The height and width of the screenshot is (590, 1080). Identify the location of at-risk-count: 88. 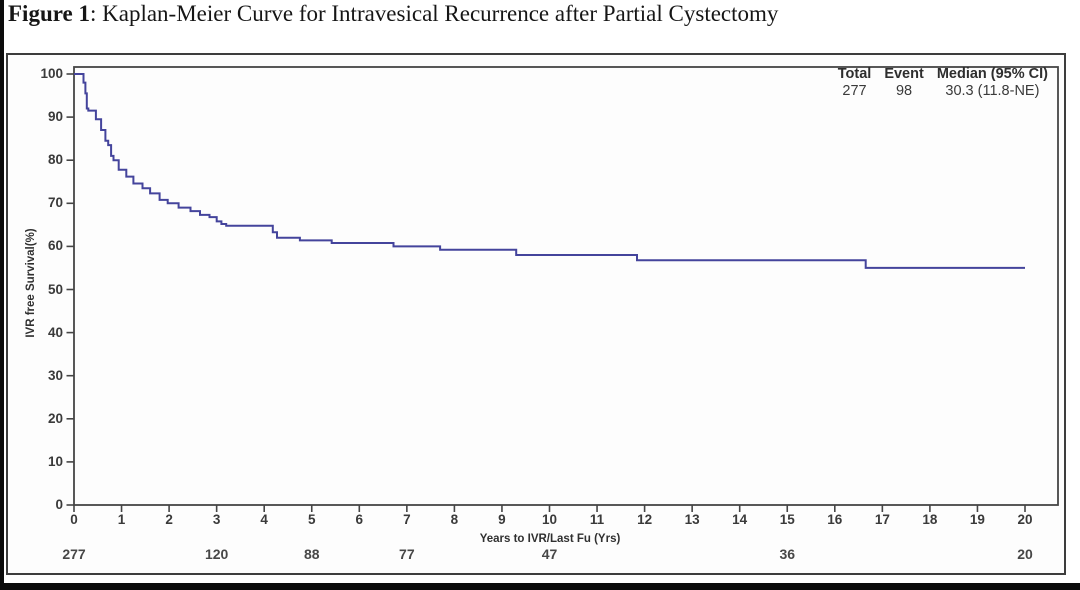
(311, 554).